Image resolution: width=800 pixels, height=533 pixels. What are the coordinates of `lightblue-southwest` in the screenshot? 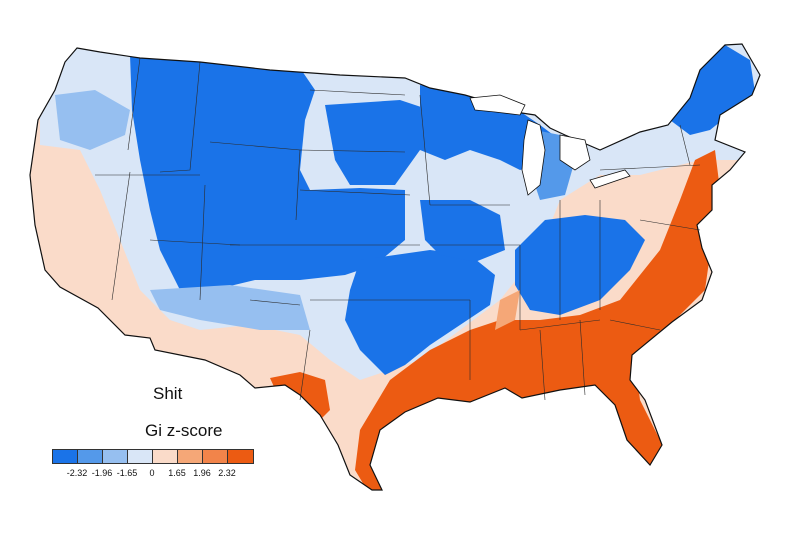 It's located at (230, 307).